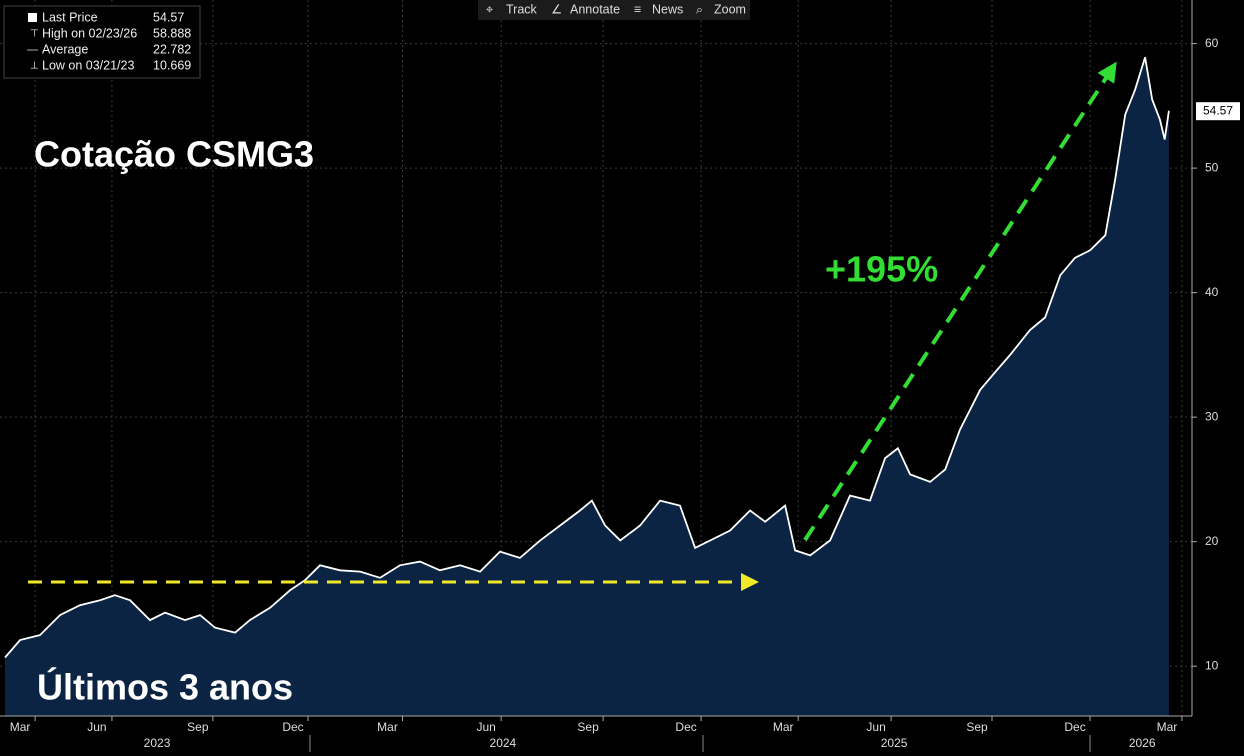 Image resolution: width=1244 pixels, height=756 pixels. Describe the element at coordinates (70, 17) in the screenshot. I see `legend-label: Last Price` at that location.